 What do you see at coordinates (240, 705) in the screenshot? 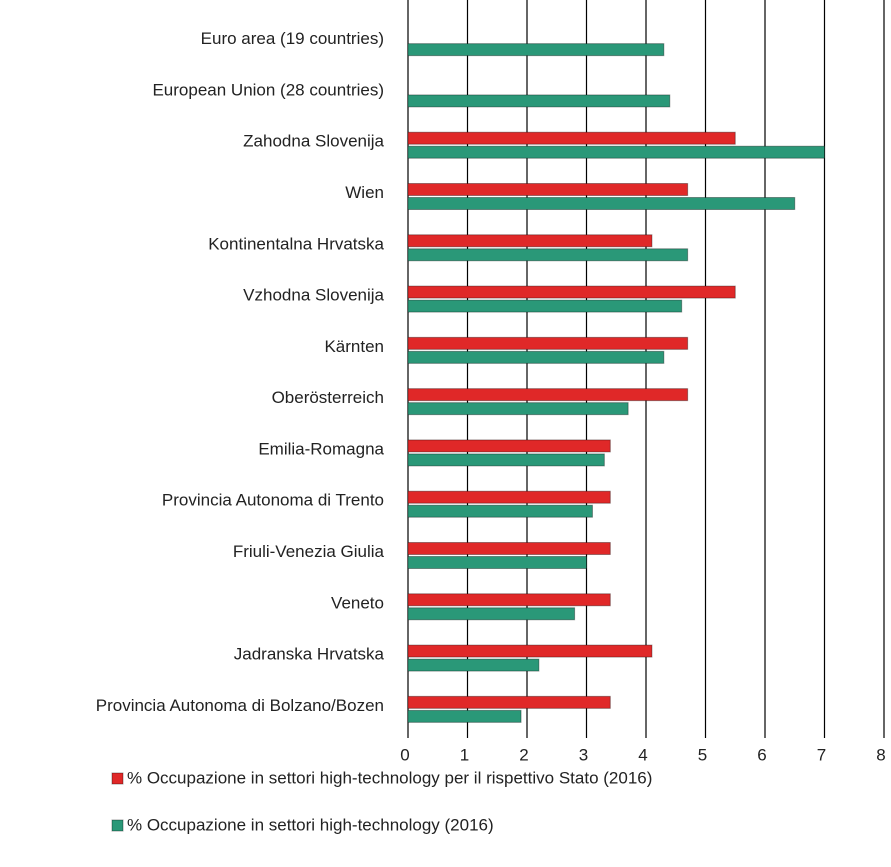
I see `y-tick-label: Provincia Autonoma di Bolzano/Bozen` at bounding box center [240, 705].